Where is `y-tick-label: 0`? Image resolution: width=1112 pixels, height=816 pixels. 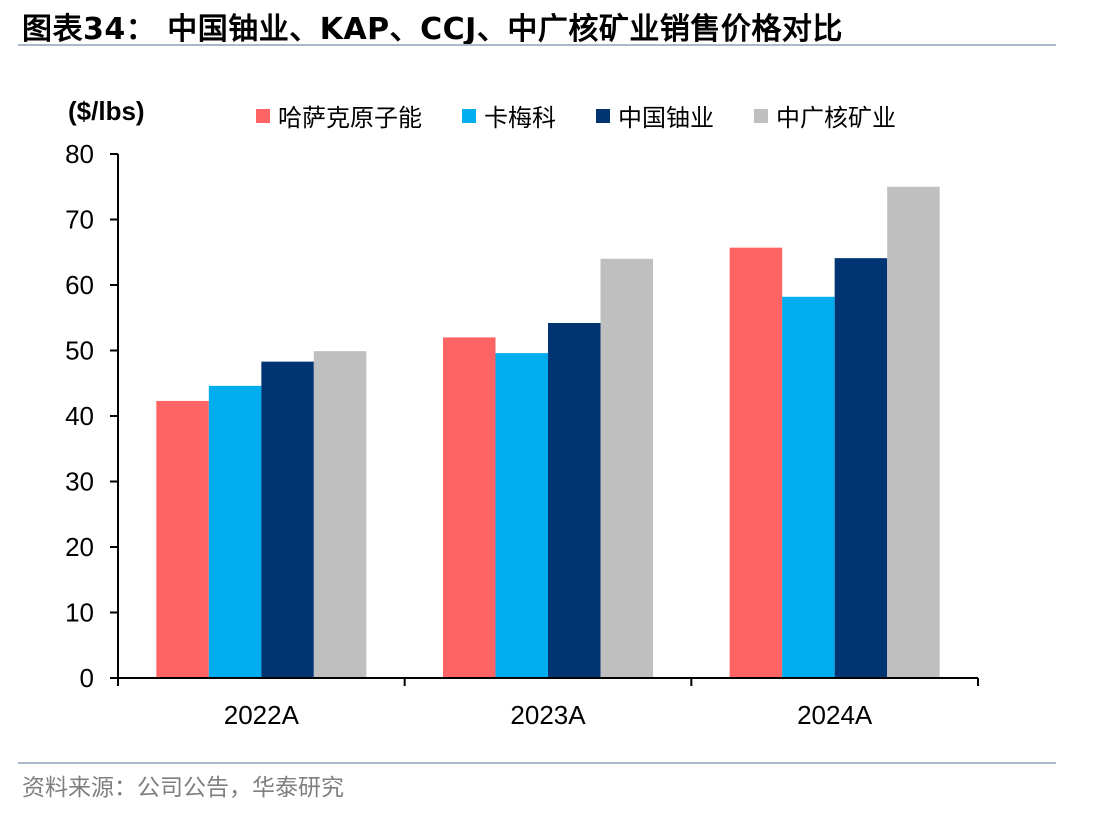
y-tick-label: 0 is located at coordinates (87, 678).